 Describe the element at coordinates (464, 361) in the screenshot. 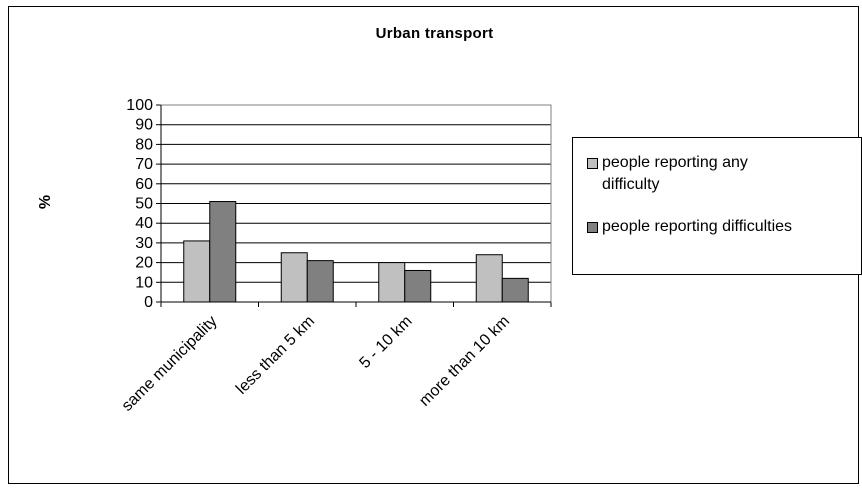

I see `x-category-label: more than 10 km` at that location.